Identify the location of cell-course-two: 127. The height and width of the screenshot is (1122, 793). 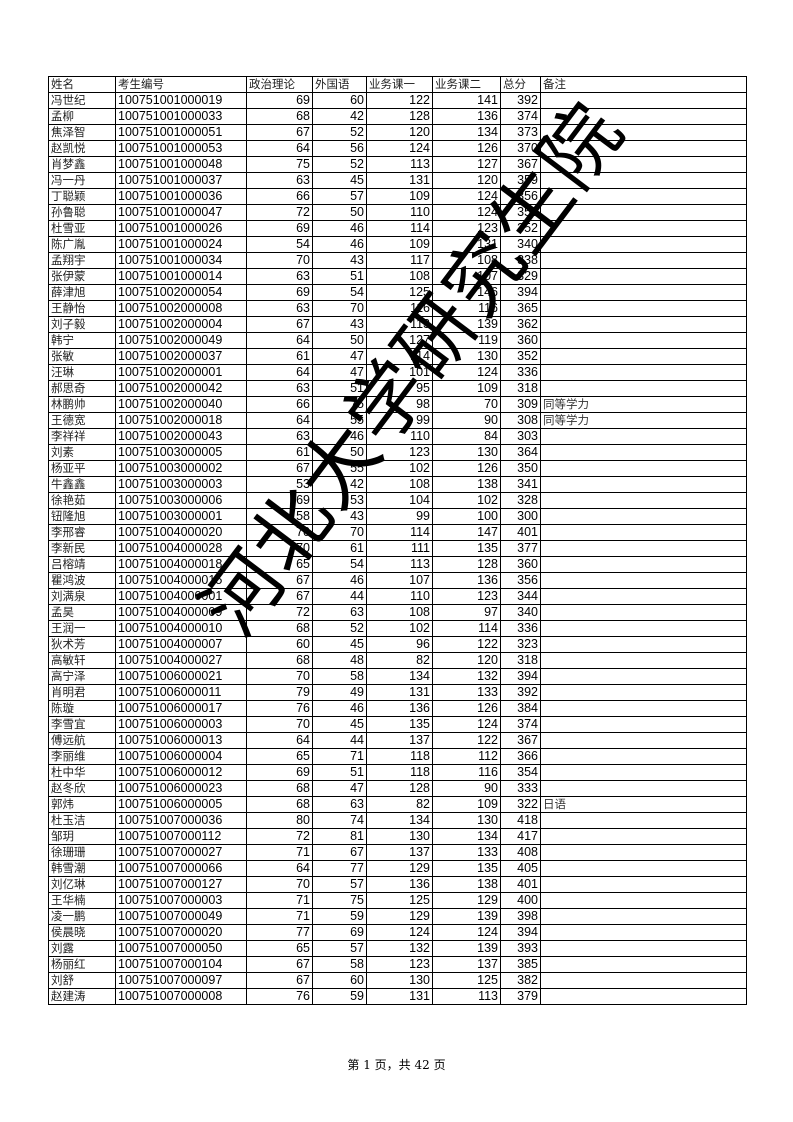
(466, 164).